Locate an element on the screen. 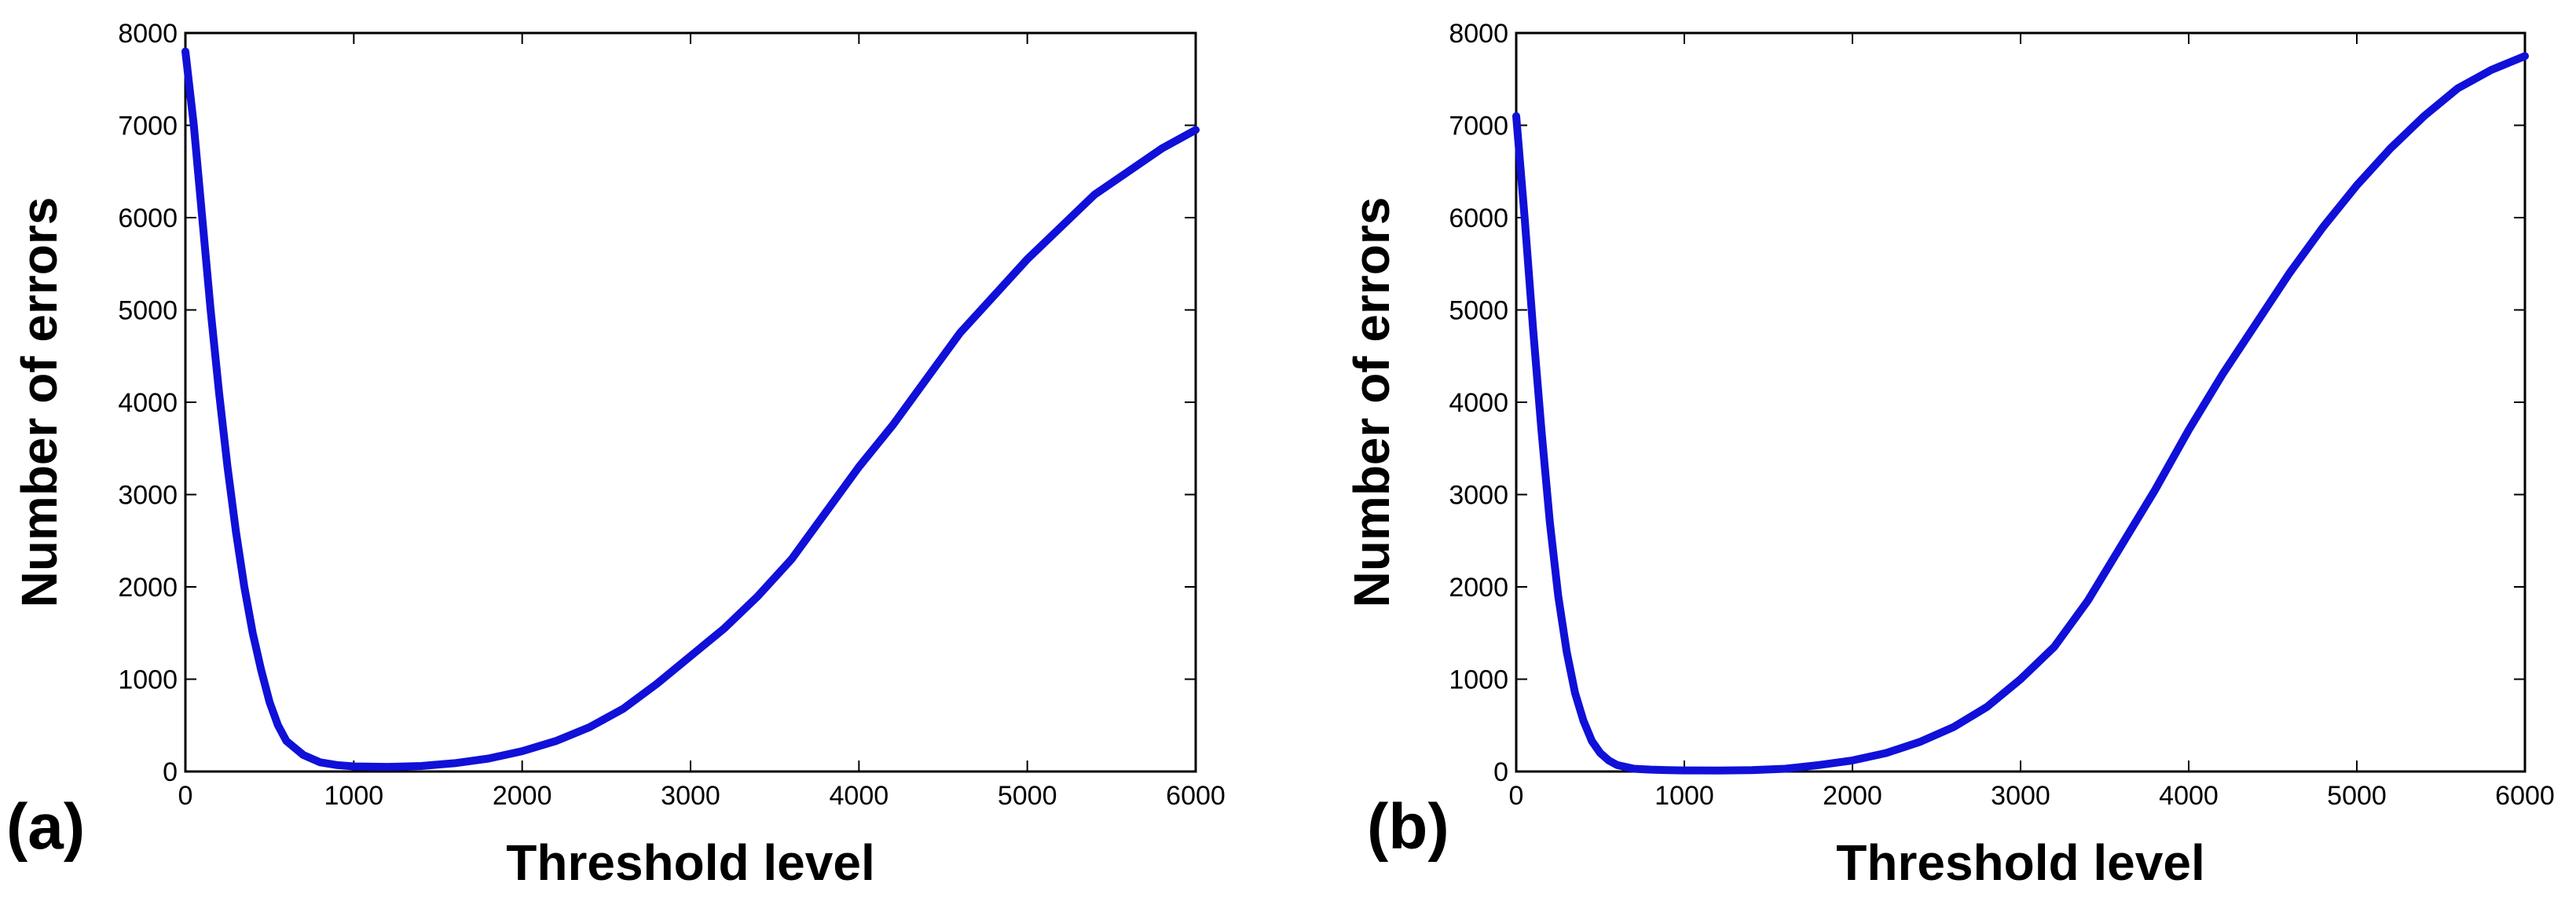  panel-label: (a) is located at coordinates (45, 827).